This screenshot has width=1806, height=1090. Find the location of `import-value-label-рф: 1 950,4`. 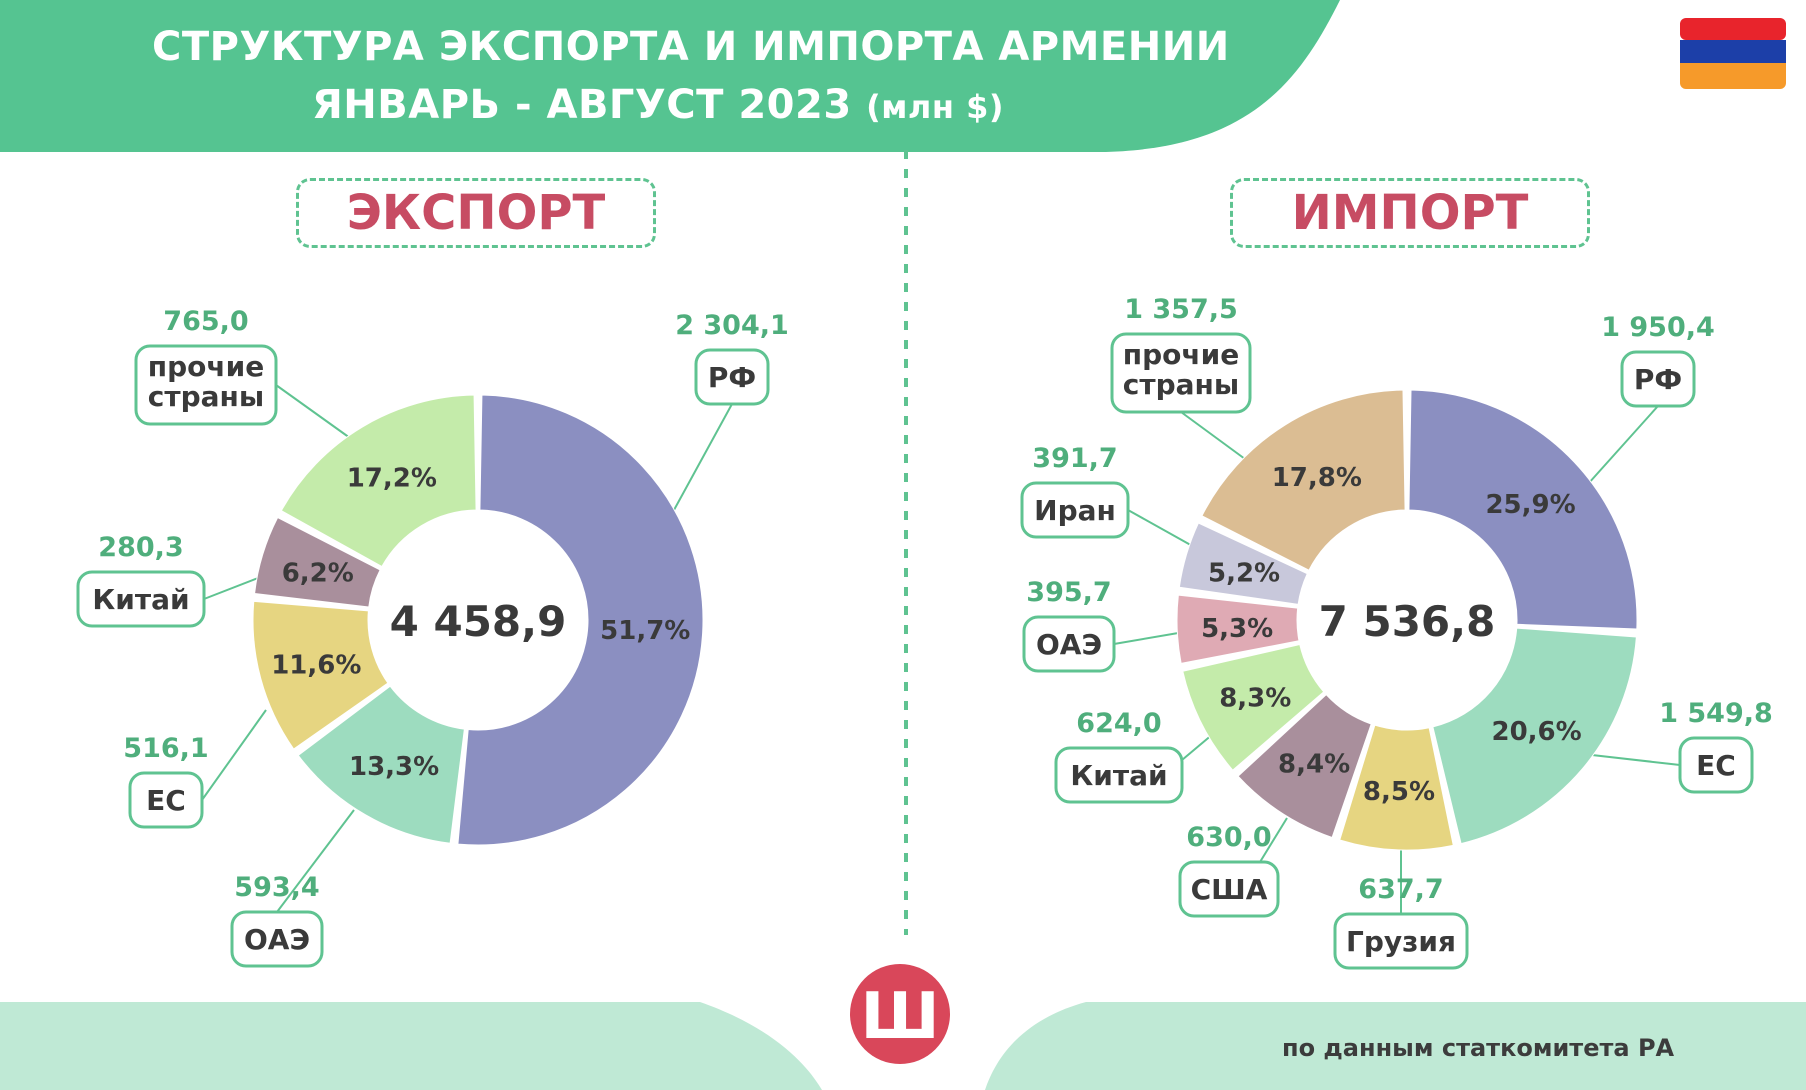

import-value-label-рф: 1 950,4 is located at coordinates (1658, 327).